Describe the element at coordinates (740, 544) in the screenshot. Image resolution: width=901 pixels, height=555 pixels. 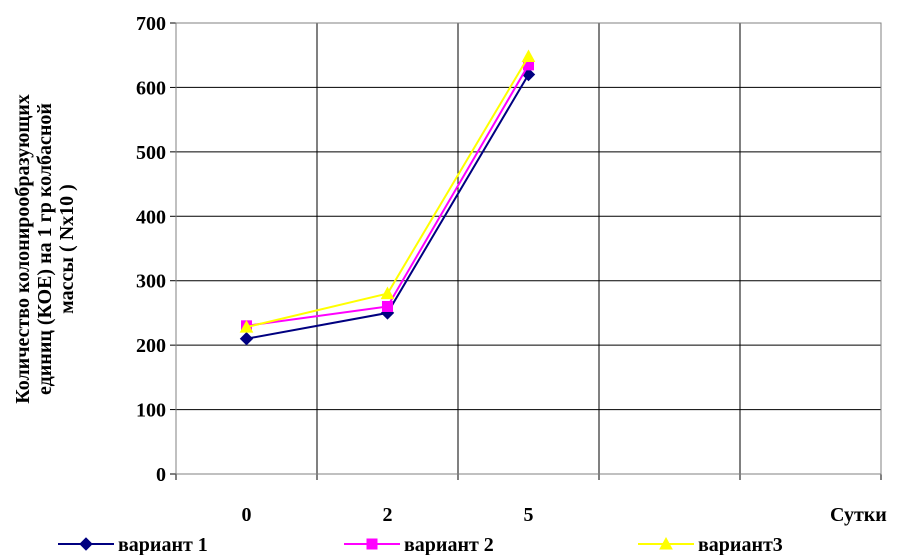
I see `legend-label: вариант3` at that location.